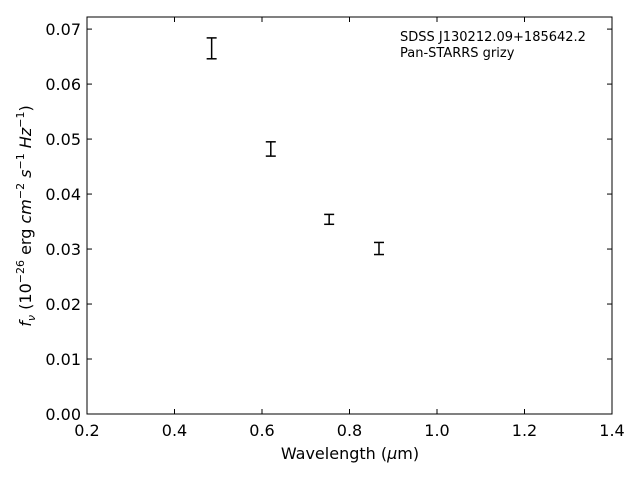 This screenshot has height=480, width=640. Describe the element at coordinates (63, 84) in the screenshot. I see `y-tick-label: 0.06` at that location.